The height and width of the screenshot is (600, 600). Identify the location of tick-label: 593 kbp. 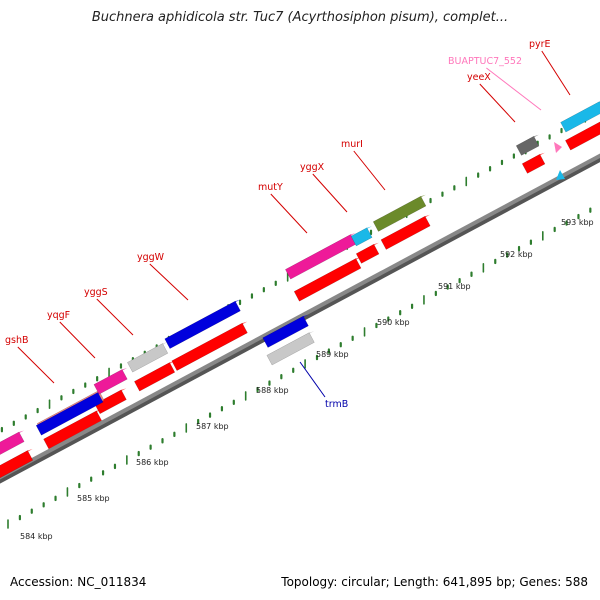
(577, 222).